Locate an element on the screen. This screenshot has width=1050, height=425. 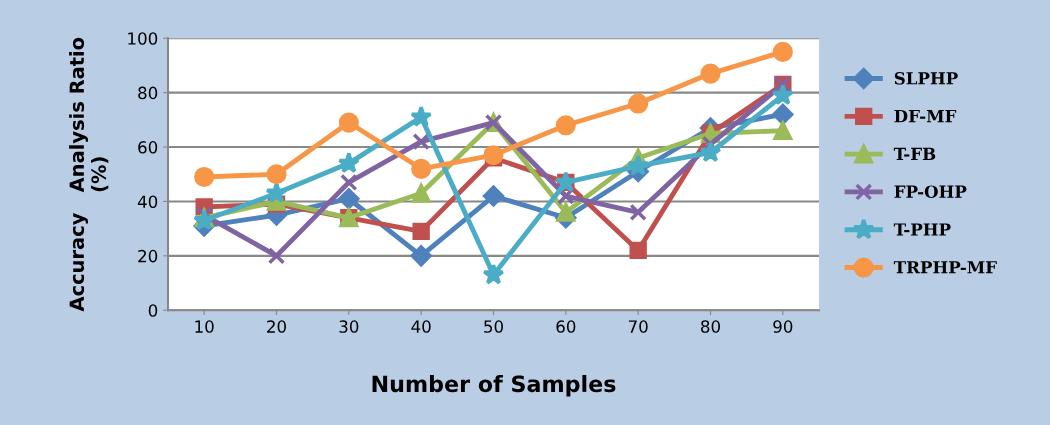
x-tick-label: 20 is located at coordinates (276, 326).